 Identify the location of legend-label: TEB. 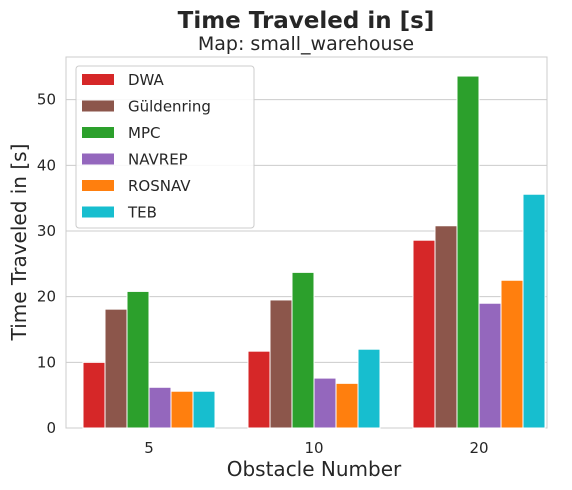
(142, 213).